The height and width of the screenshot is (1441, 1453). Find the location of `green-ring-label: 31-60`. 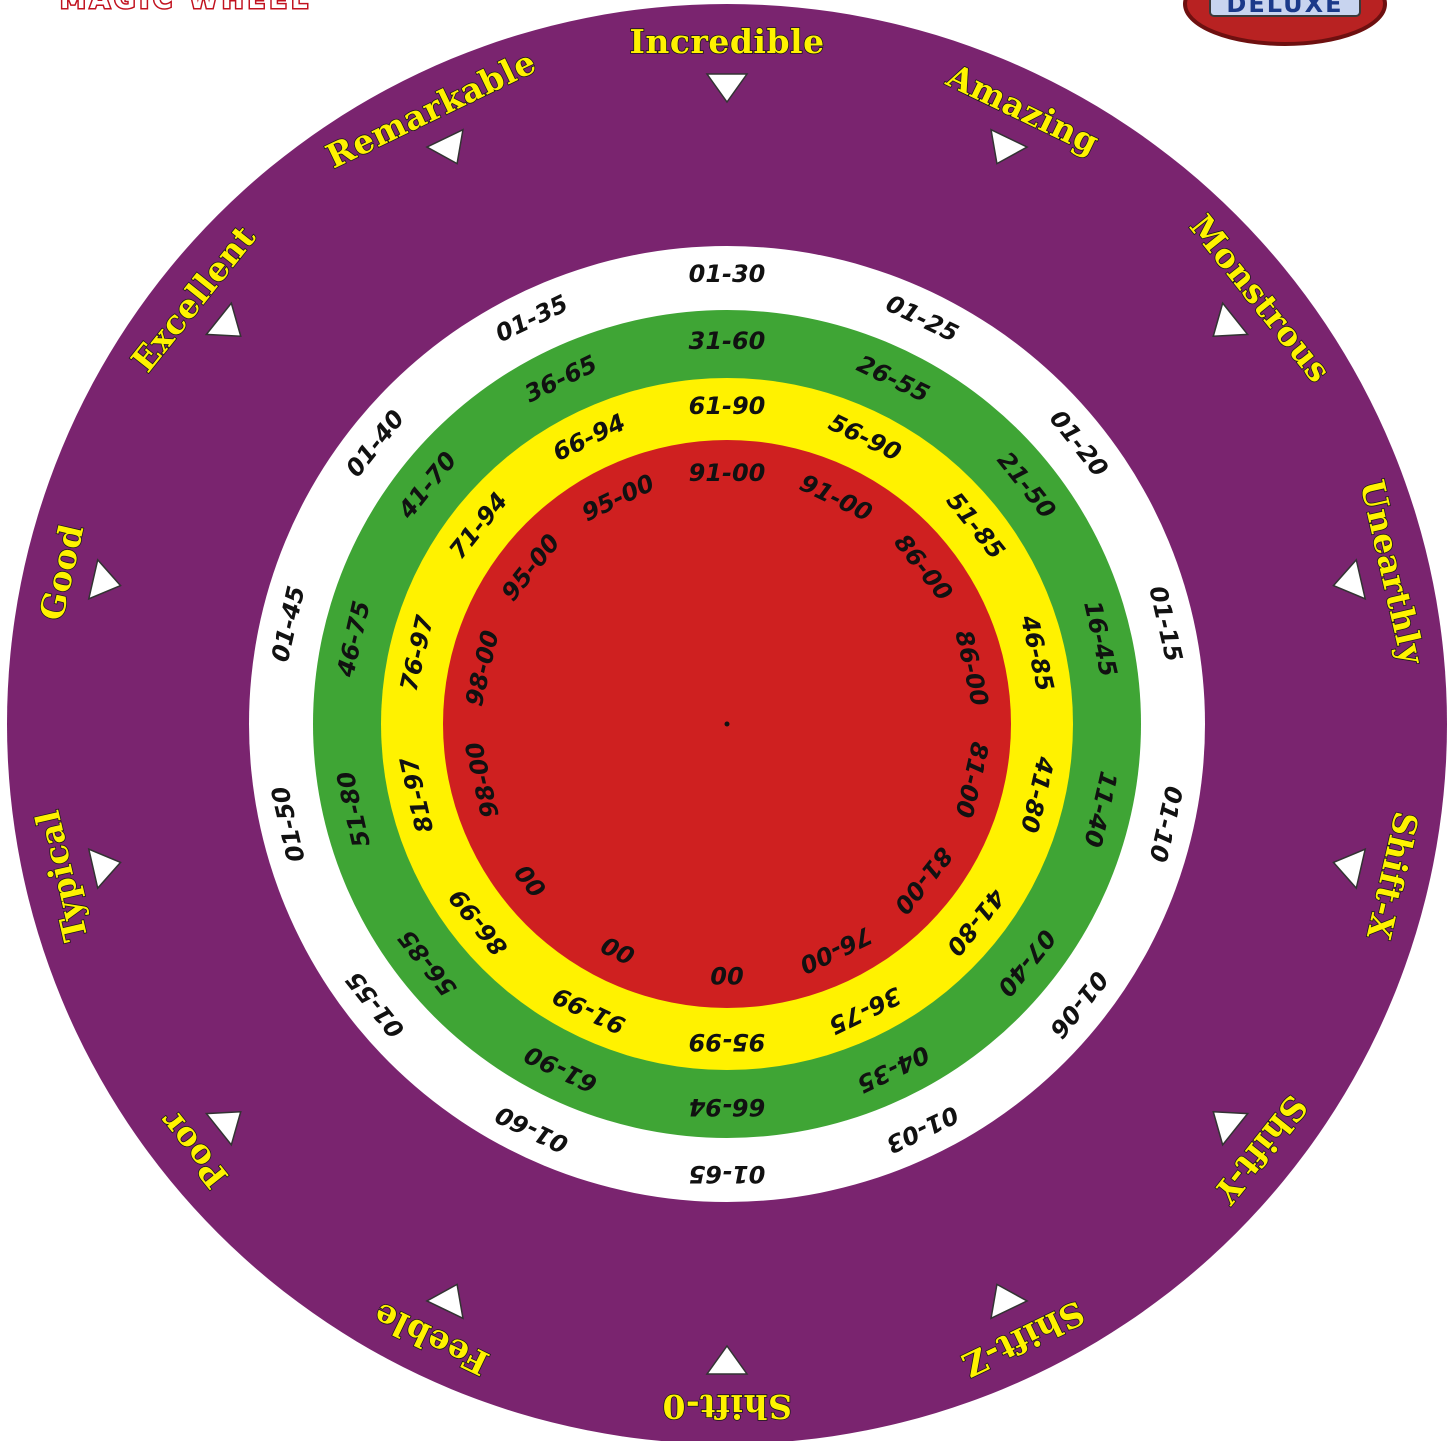

green-ring-label: 31-60 is located at coordinates (727, 341).